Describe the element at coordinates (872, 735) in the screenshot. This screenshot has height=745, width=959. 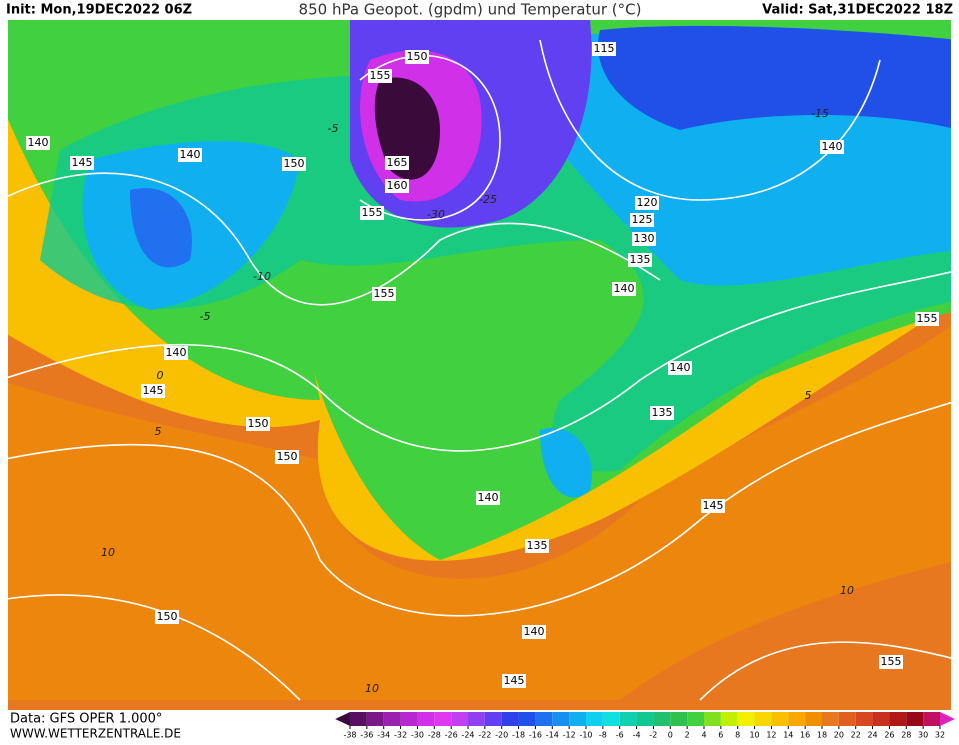
I see `legend-tick-label: 24` at that location.